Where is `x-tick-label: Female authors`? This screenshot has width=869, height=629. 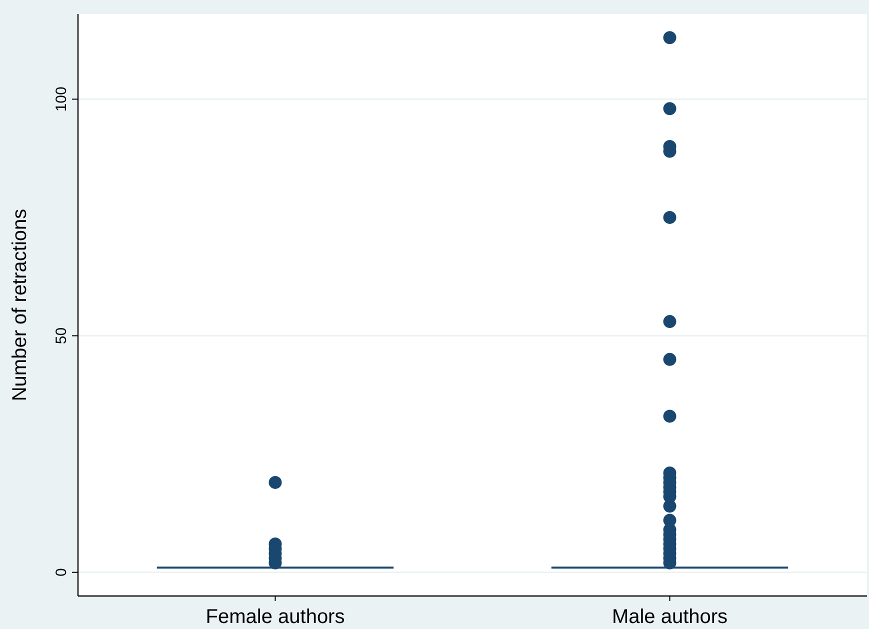 x-tick-label: Female authors is located at coordinates (275, 617).